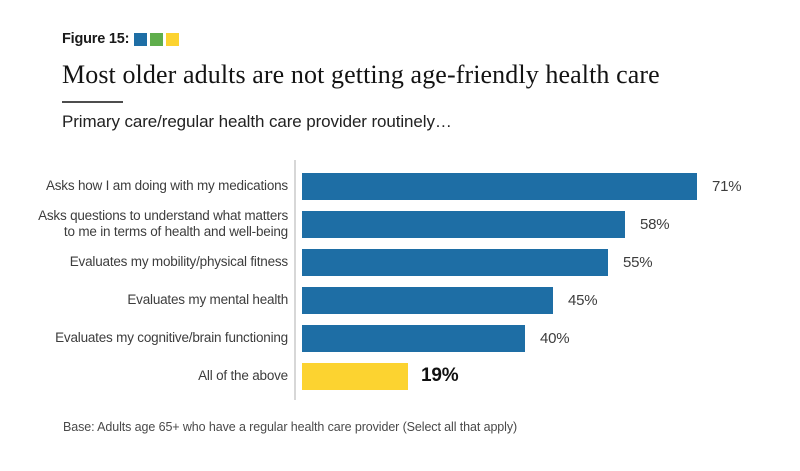 The image size is (800, 471). Describe the element at coordinates (171, 337) in the screenshot. I see `category-label: Evaluates my cognitive/brain functioning` at that location.